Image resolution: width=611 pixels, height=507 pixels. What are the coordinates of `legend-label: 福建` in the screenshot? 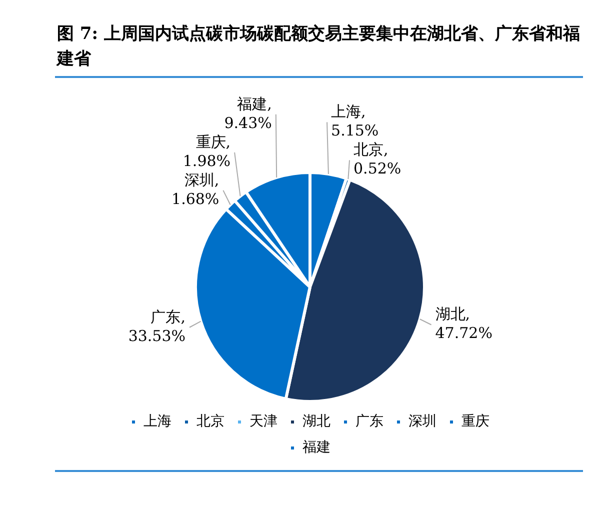 It's located at (316, 448).